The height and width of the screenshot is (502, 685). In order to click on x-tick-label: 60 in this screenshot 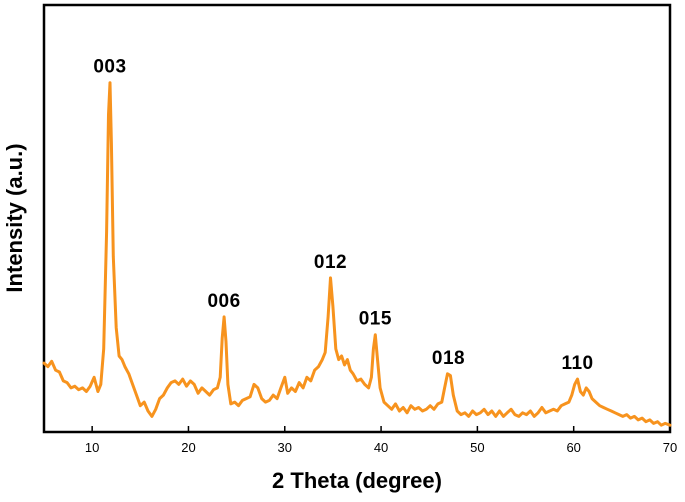, I will do `click(573, 447)`.